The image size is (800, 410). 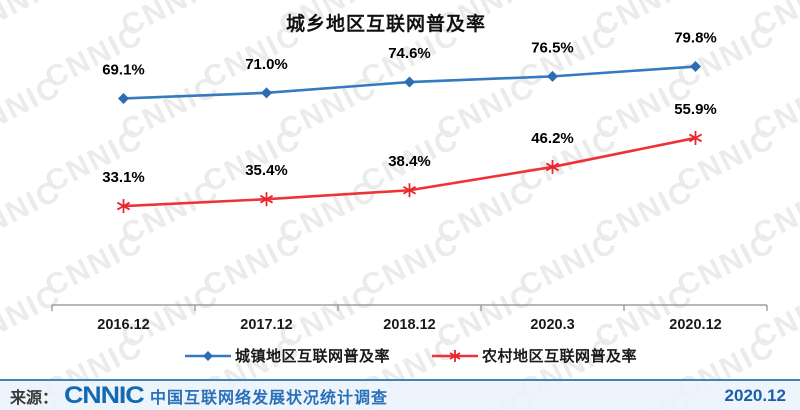 I want to click on legend-item-rural: 农村地区互联网普及率, so click(x=534, y=355).